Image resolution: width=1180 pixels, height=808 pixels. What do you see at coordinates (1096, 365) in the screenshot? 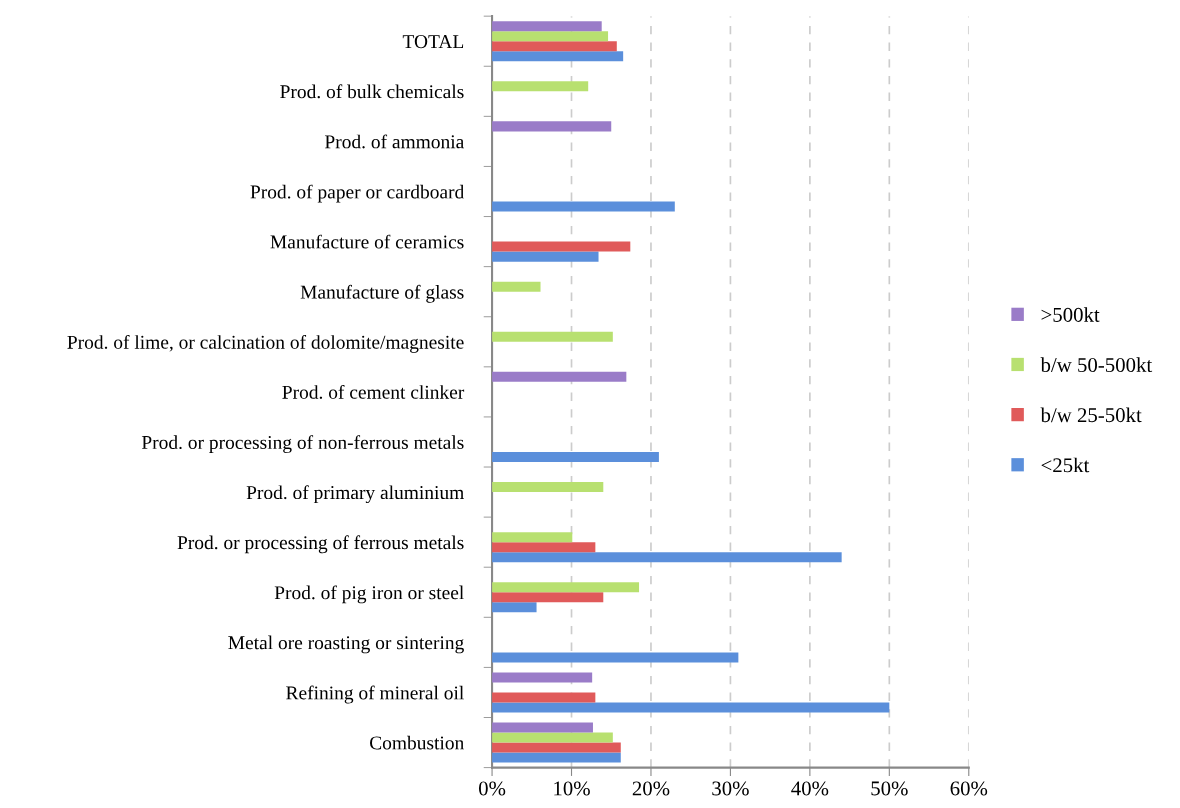
I see `legend-label: b/w 50-500kt` at bounding box center [1096, 365].